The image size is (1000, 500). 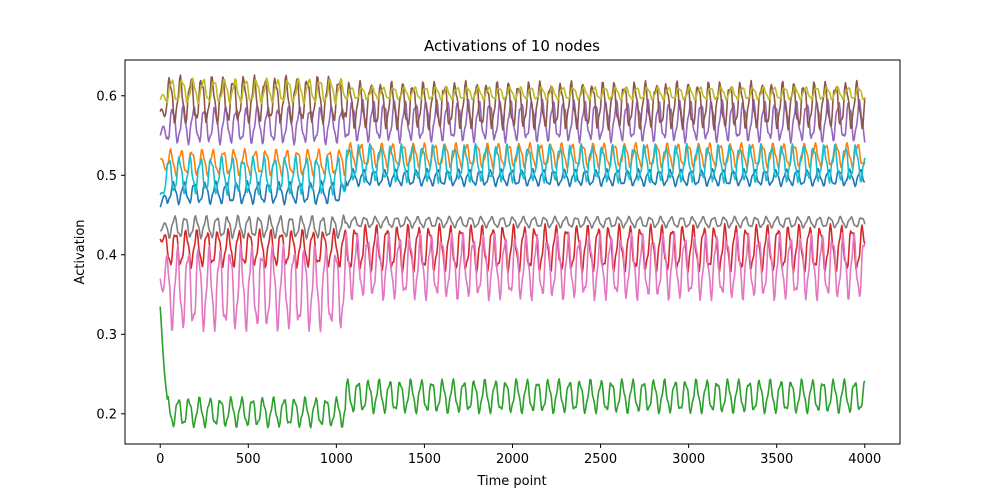 I want to click on x-axis-label: Time point, so click(x=511, y=481).